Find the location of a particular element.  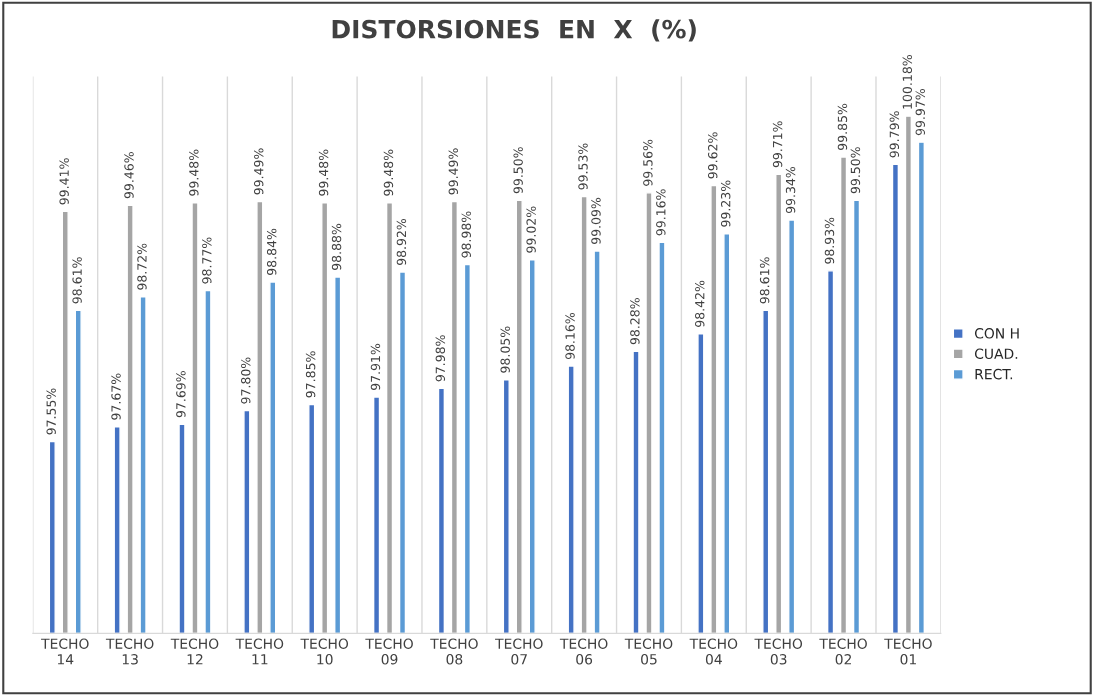

data-label: 99.71% is located at coordinates (777, 144).